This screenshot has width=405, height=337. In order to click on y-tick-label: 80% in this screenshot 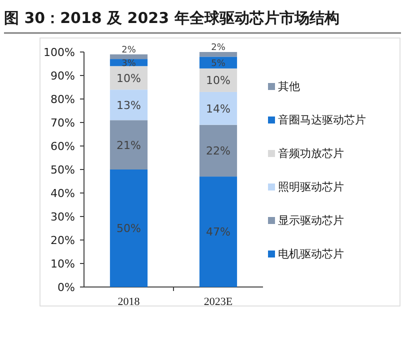, I will do `click(62, 99)`.